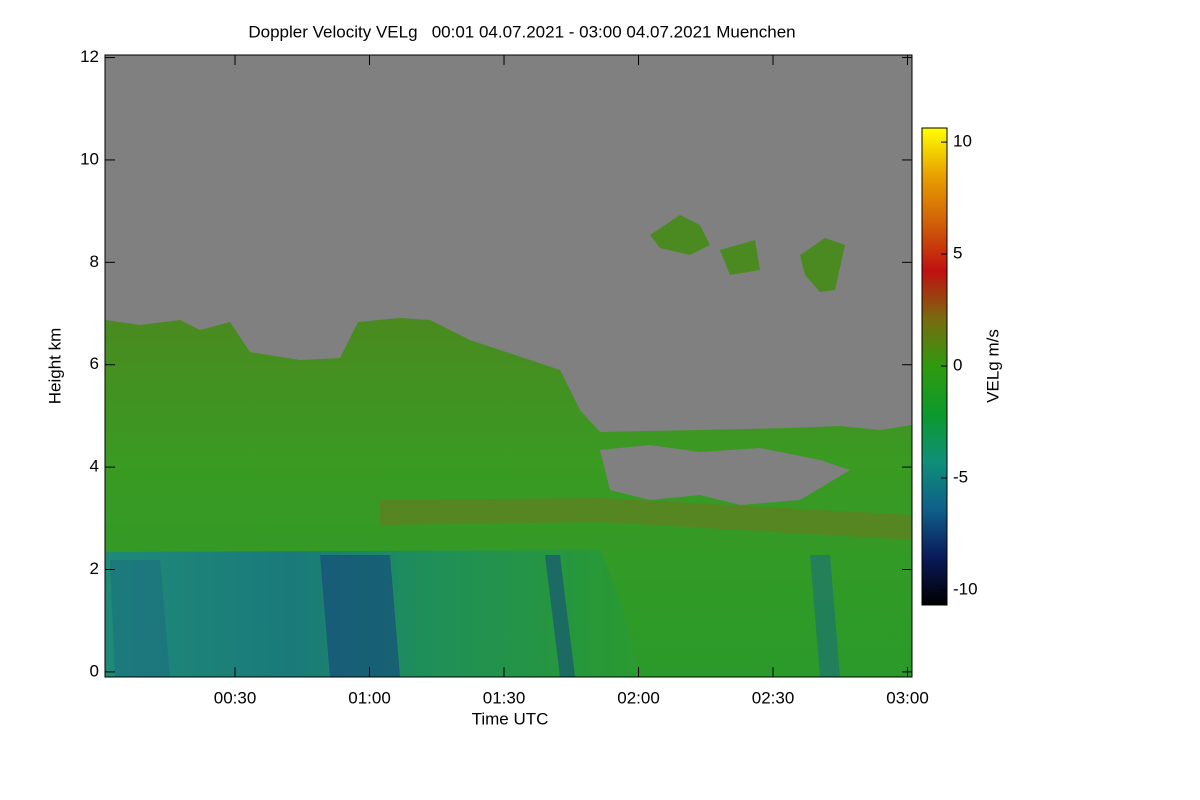 The image size is (1200, 800). Describe the element at coordinates (369, 697) in the screenshot. I see `x-tick-label: 01:00` at that location.